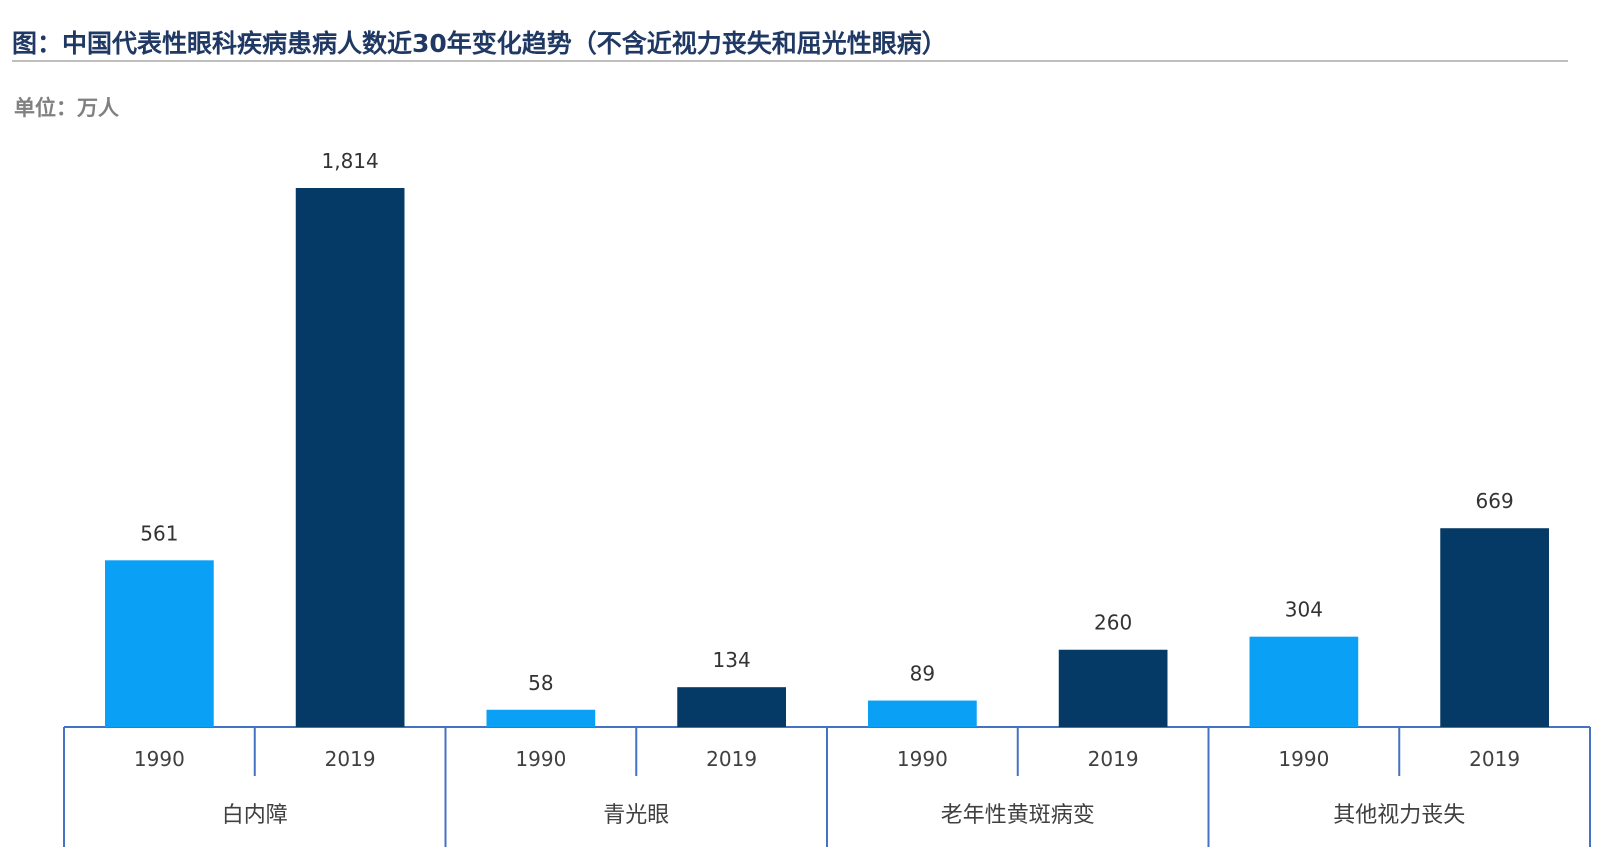  What do you see at coordinates (1018, 815) in the screenshot?
I see `category-label: 老年性黄斑病变` at bounding box center [1018, 815].